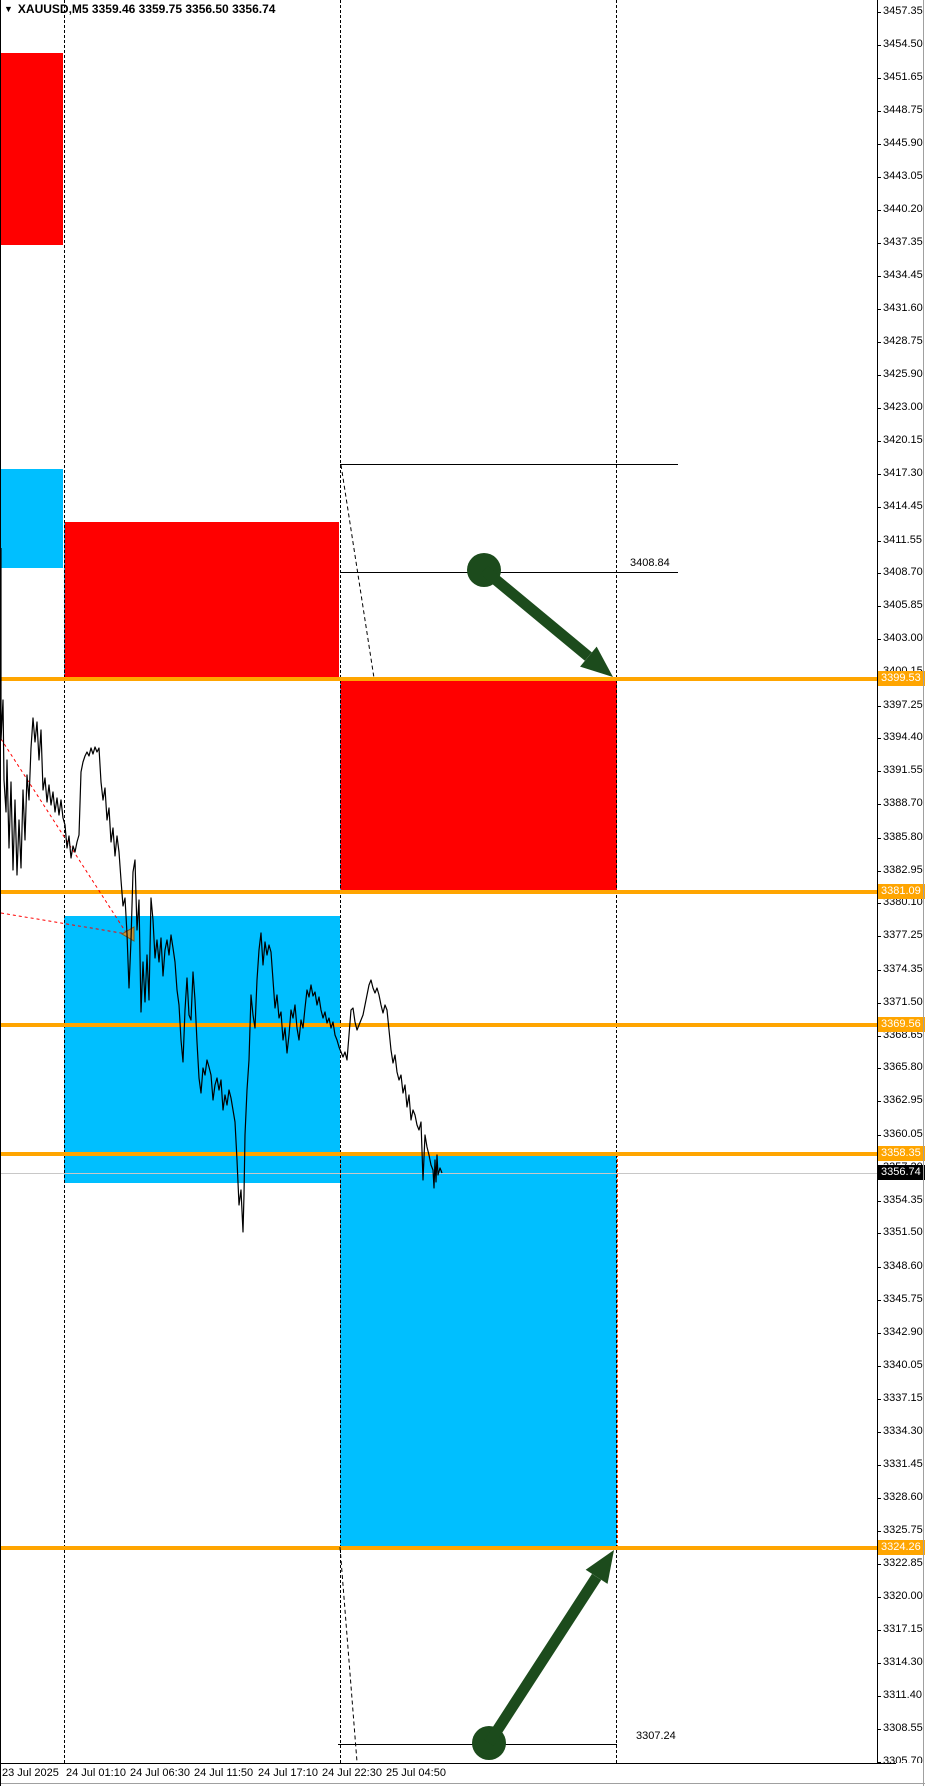 This screenshot has width=925, height=1786. Describe the element at coordinates (901, 891) in the screenshot. I see `level-price-badge: 3381.09` at that location.